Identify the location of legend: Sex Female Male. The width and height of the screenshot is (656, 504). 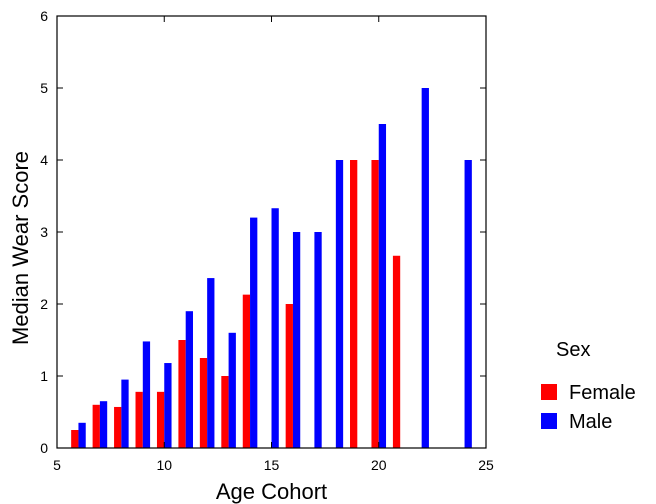
(588, 386).